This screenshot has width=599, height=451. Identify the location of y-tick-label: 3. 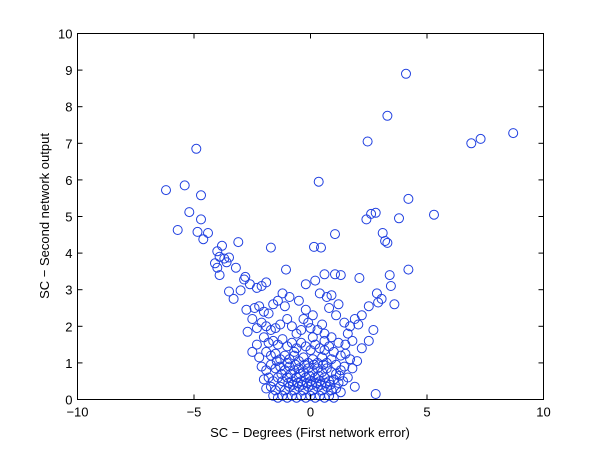
(68, 290).